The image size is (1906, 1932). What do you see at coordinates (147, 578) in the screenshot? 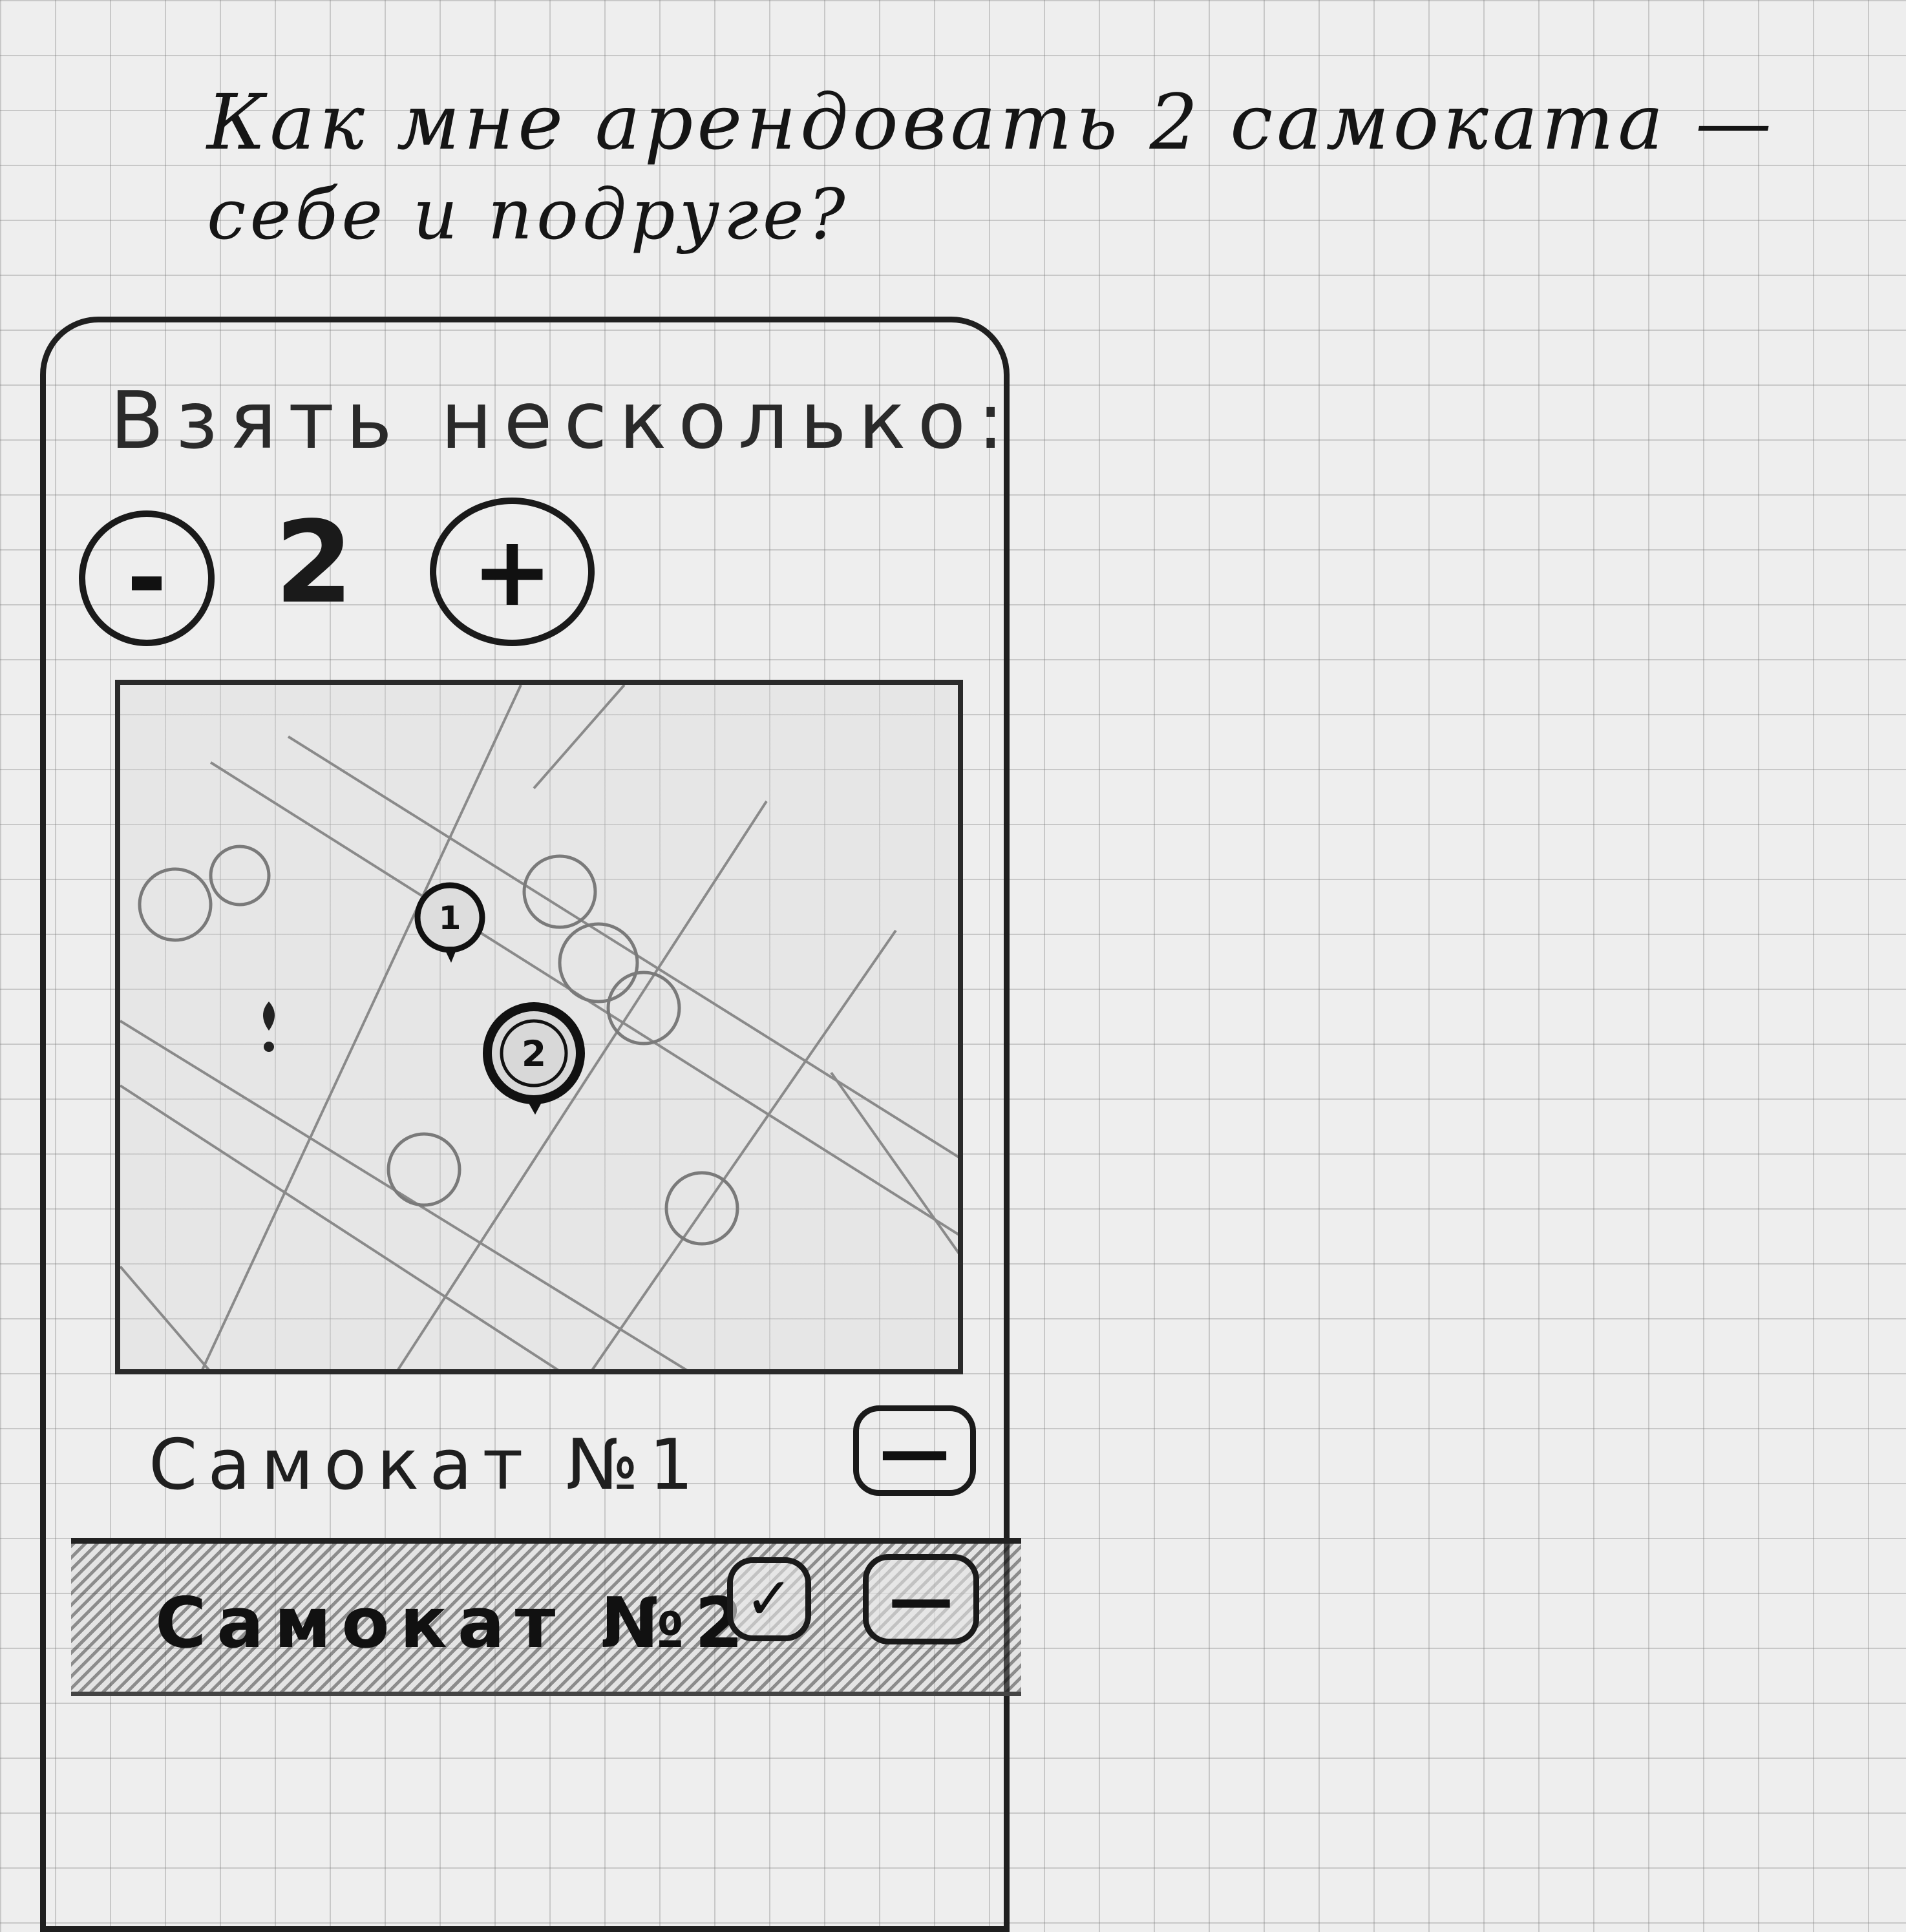
I see `decrease-button: -` at bounding box center [147, 578].